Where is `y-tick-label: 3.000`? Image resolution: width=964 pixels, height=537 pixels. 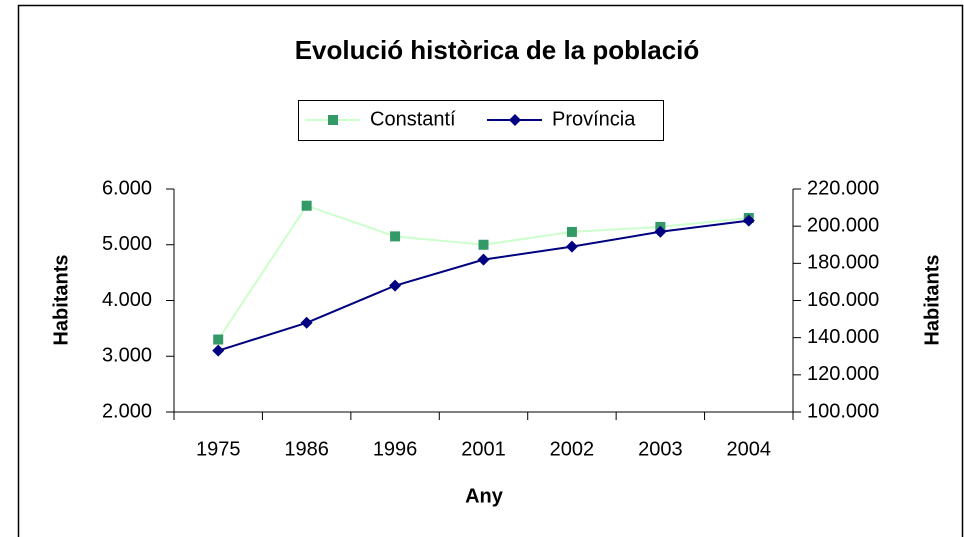 y-tick-label: 3.000 is located at coordinates (127, 356).